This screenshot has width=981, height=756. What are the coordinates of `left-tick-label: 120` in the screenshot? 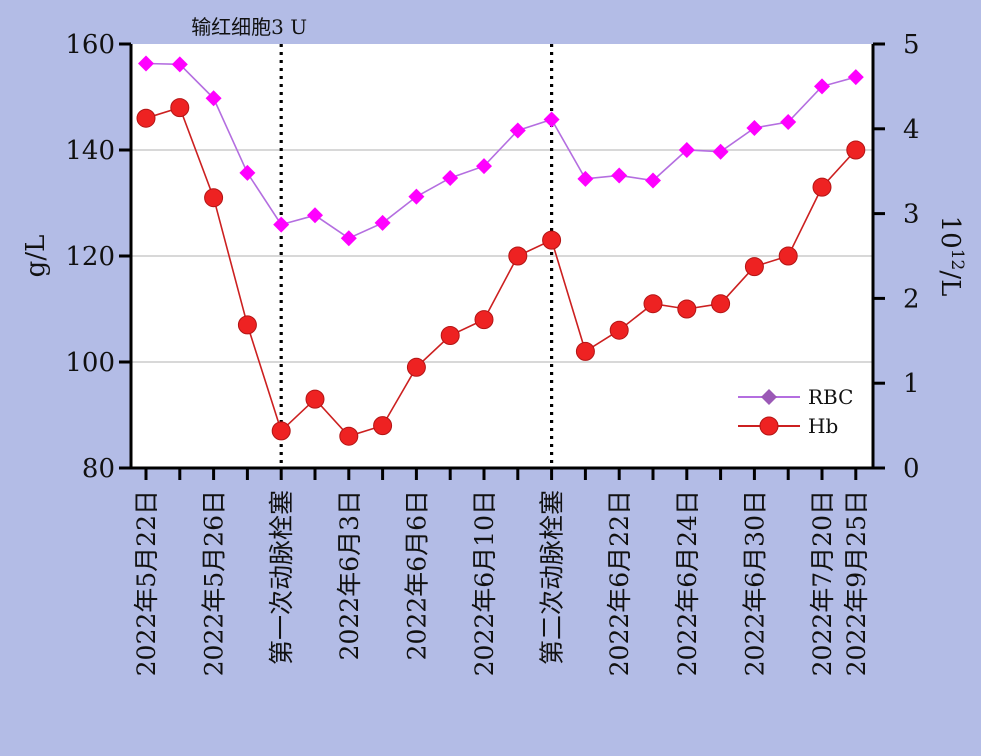 It's located at (90, 257).